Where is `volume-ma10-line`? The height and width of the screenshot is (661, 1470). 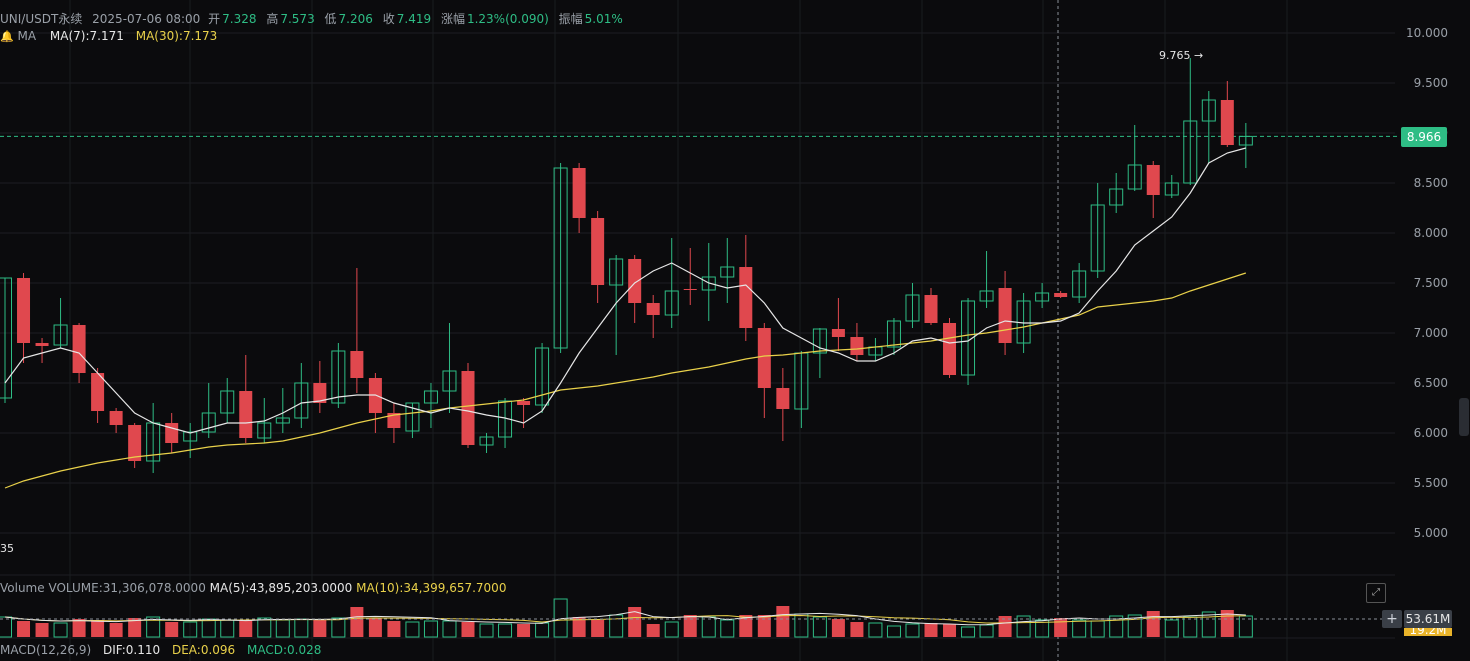 volume-ma10-line is located at coordinates (625, 619).